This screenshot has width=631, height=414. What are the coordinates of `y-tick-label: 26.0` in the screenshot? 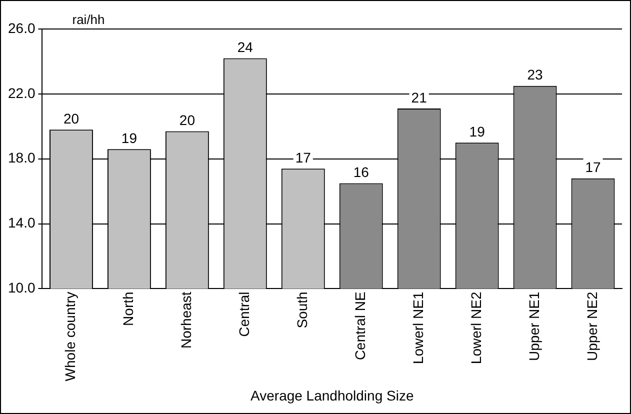 It's located at (22, 28).